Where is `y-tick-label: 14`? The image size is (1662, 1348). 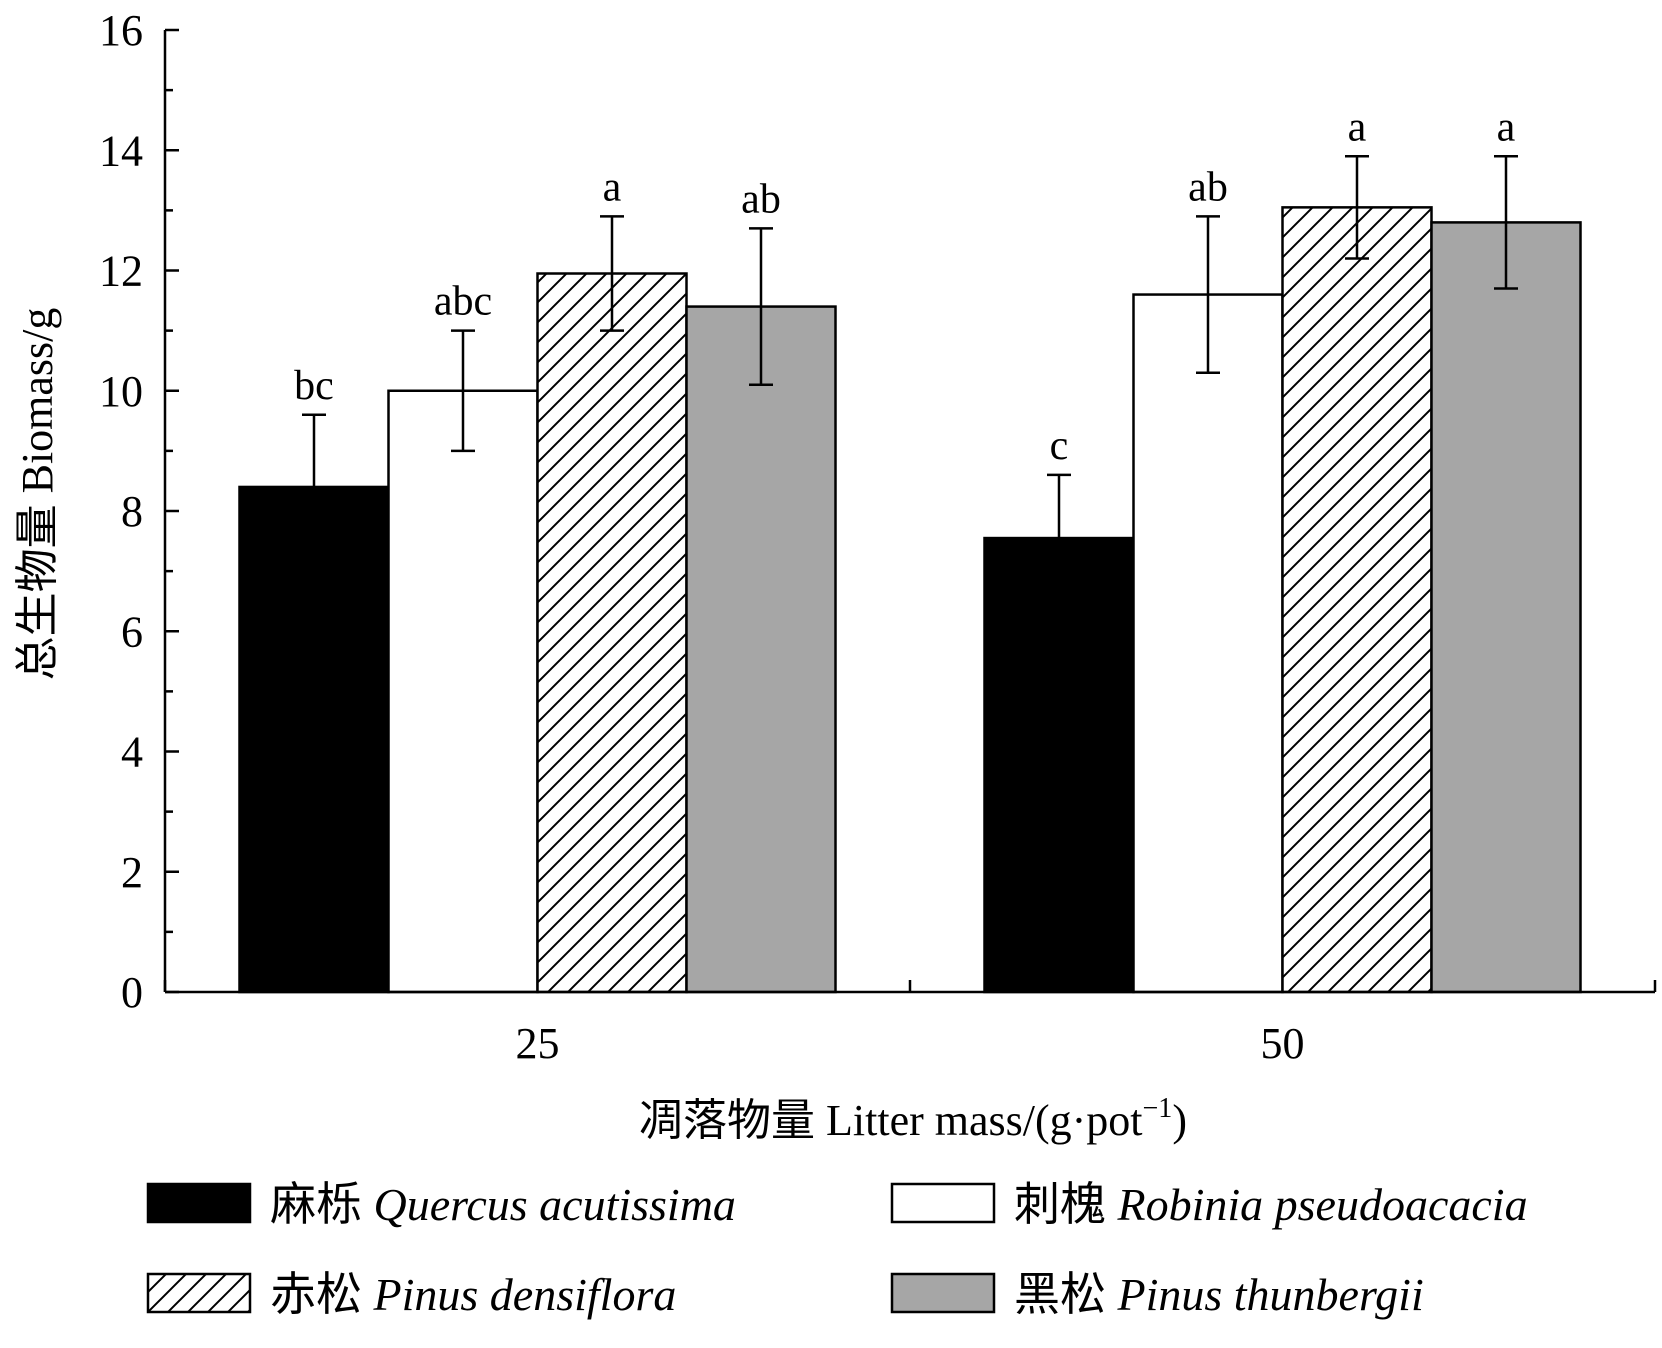 y-tick-label: 14 is located at coordinates (121, 150).